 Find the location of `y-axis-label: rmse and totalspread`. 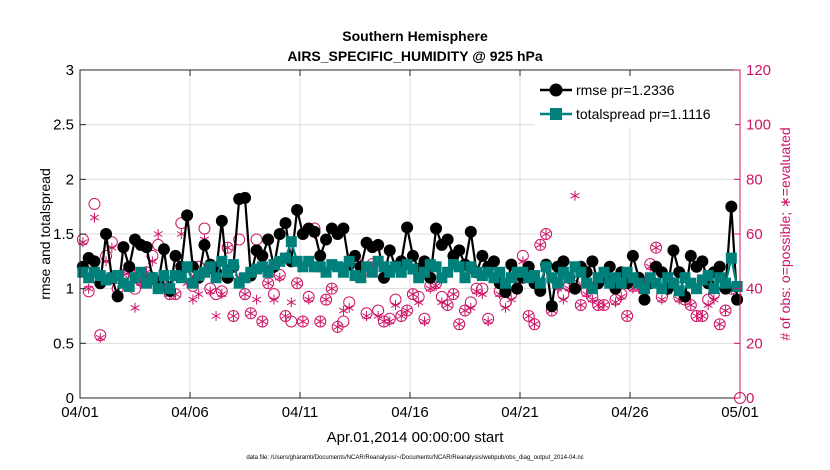

y-axis-label: rmse and totalspread is located at coordinates (45, 234).